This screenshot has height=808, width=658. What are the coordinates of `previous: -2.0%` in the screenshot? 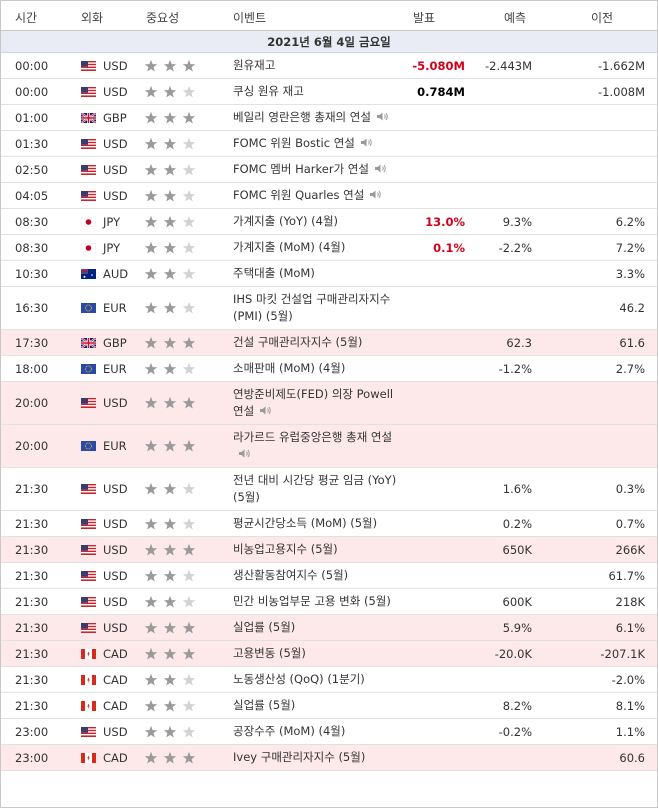 It's located at (628, 679).